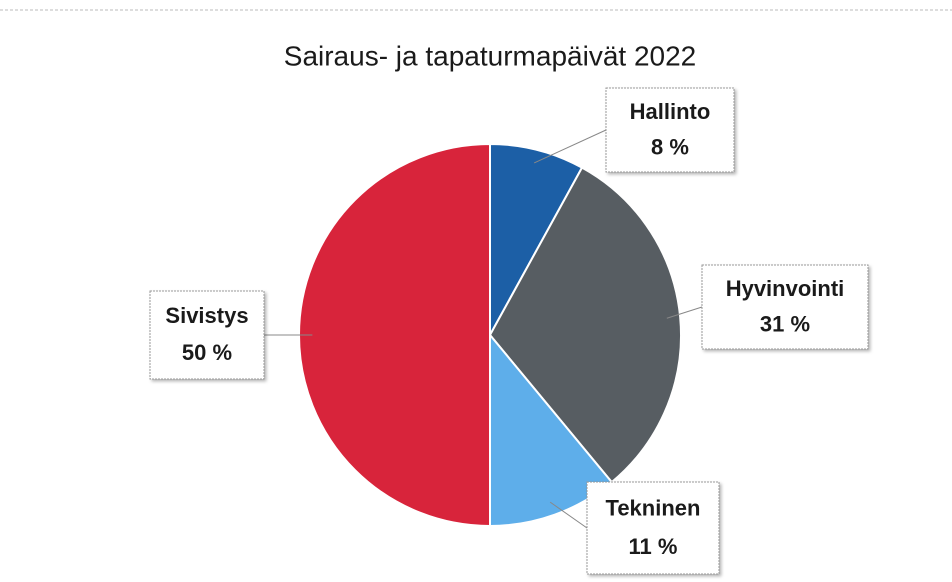 This screenshot has height=582, width=952. What do you see at coordinates (207, 352) in the screenshot?
I see `value-label: 50 %` at bounding box center [207, 352].